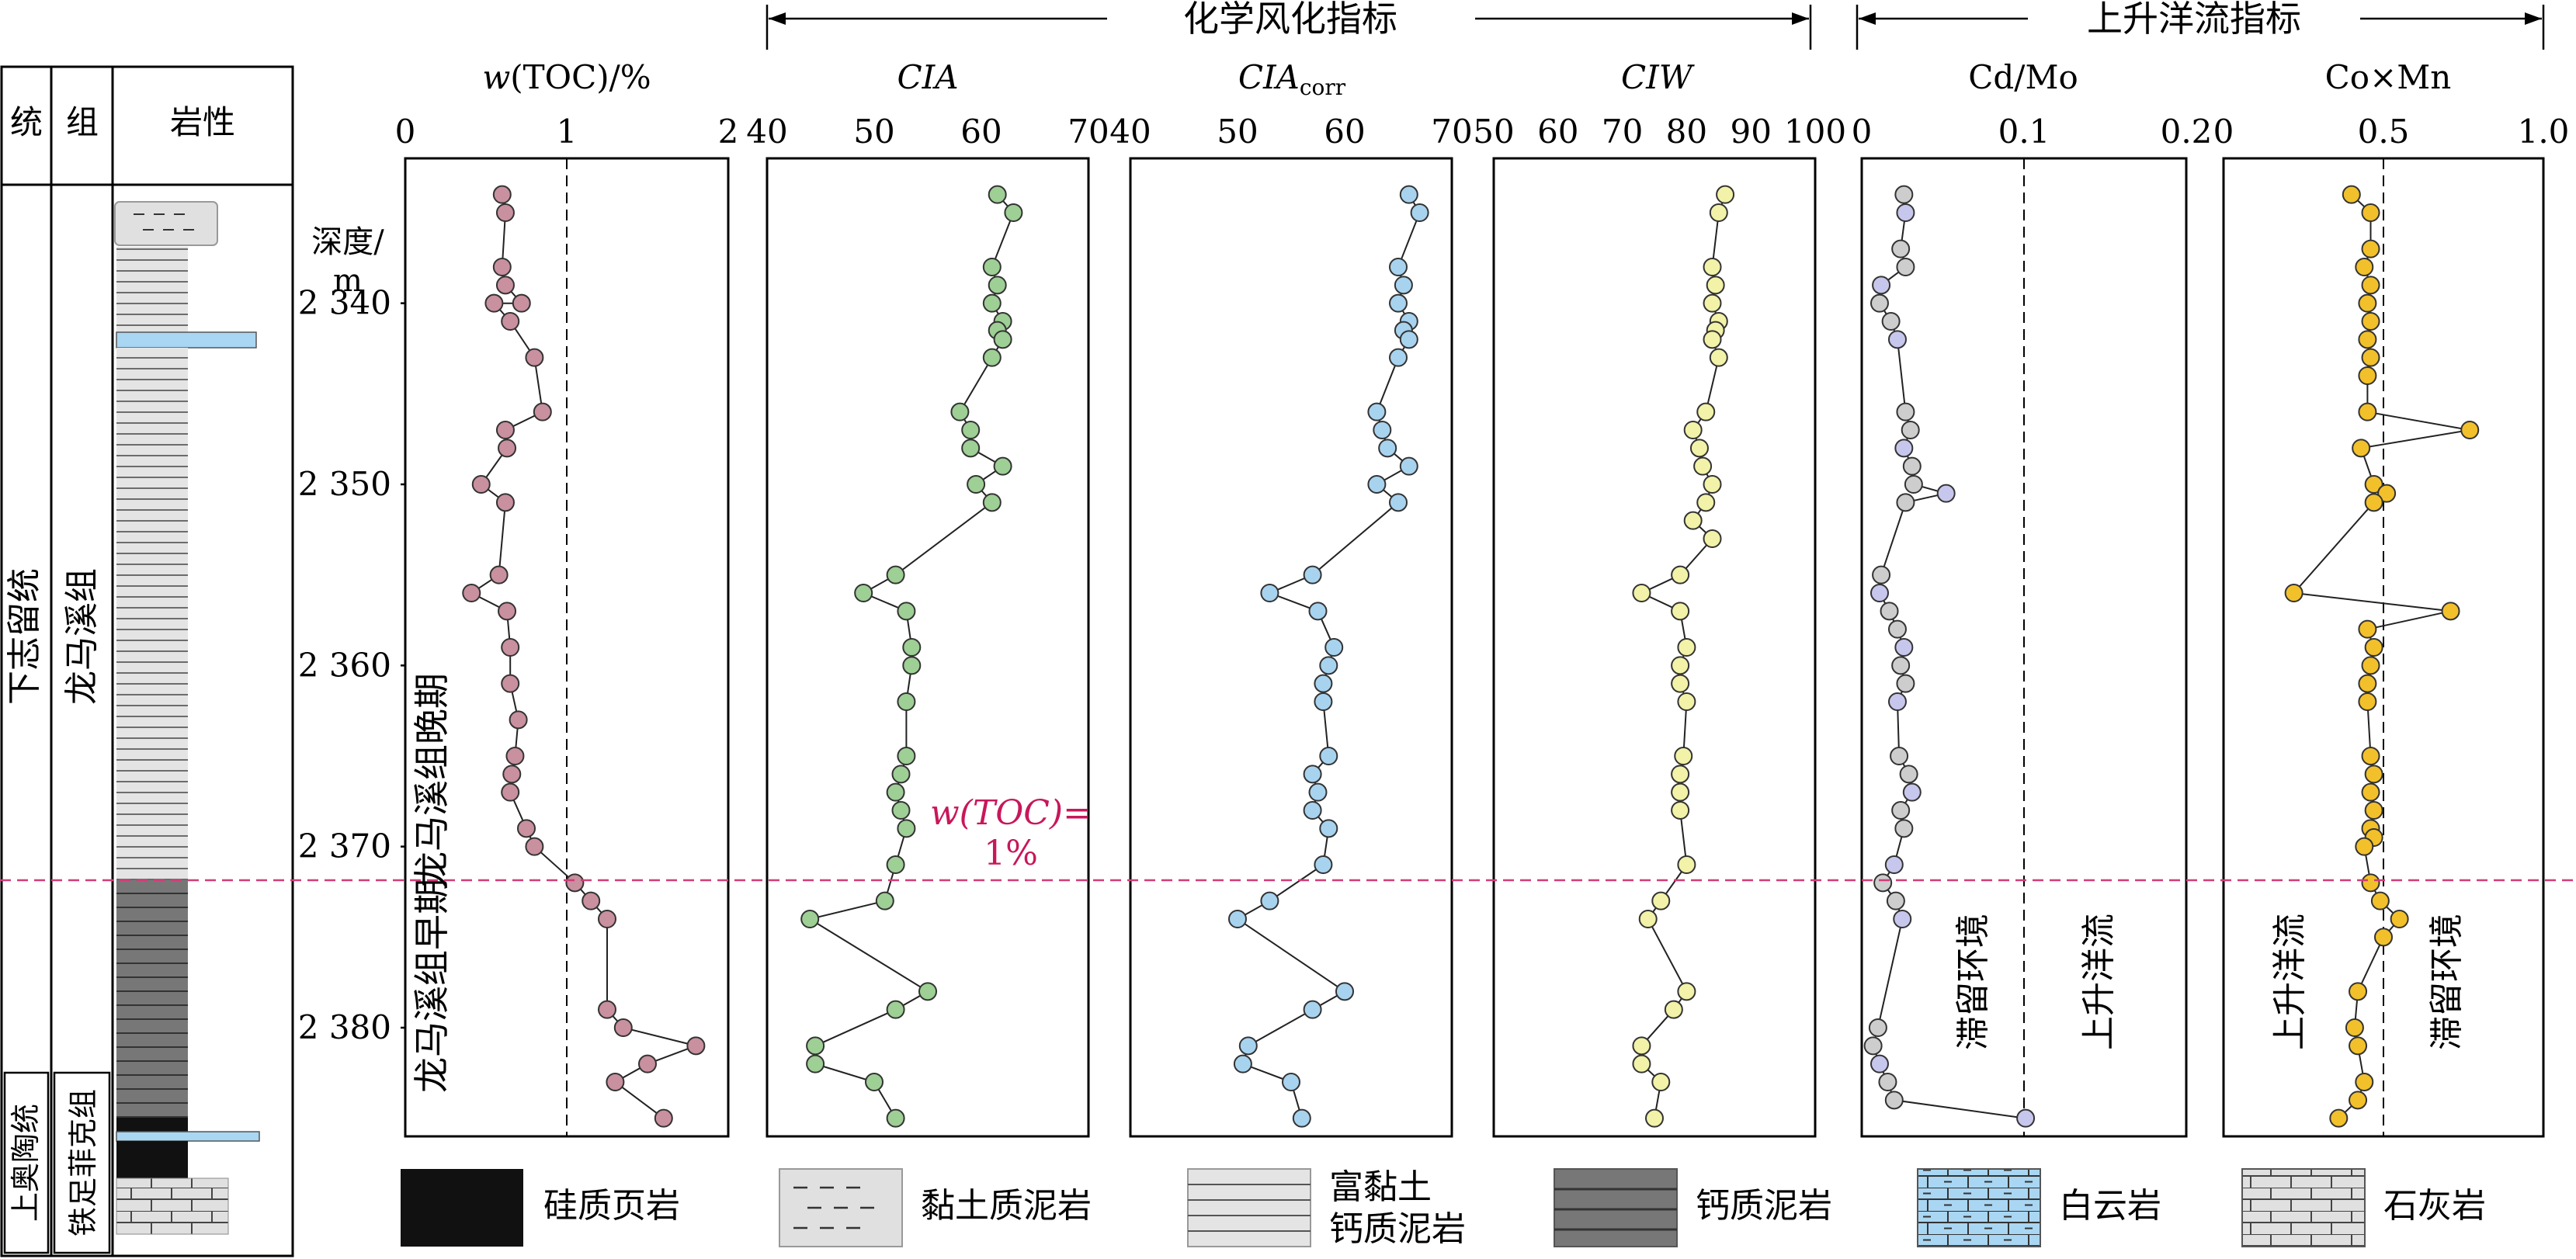 Image resolution: width=2576 pixels, height=1259 pixels. What do you see at coordinates (1291, 647) in the screenshot?
I see `panel-ciacorr-plot` at bounding box center [1291, 647].